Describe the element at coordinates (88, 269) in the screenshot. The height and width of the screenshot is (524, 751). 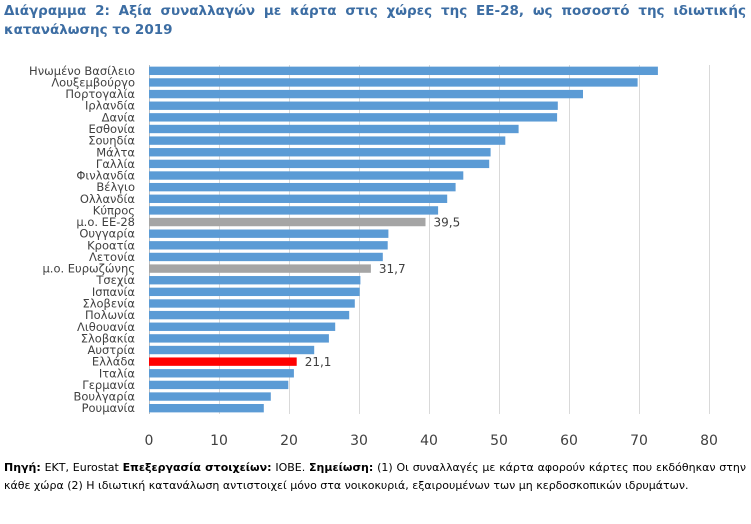
I see `category-label: μ.ο. Ευρωζώνης` at that location.